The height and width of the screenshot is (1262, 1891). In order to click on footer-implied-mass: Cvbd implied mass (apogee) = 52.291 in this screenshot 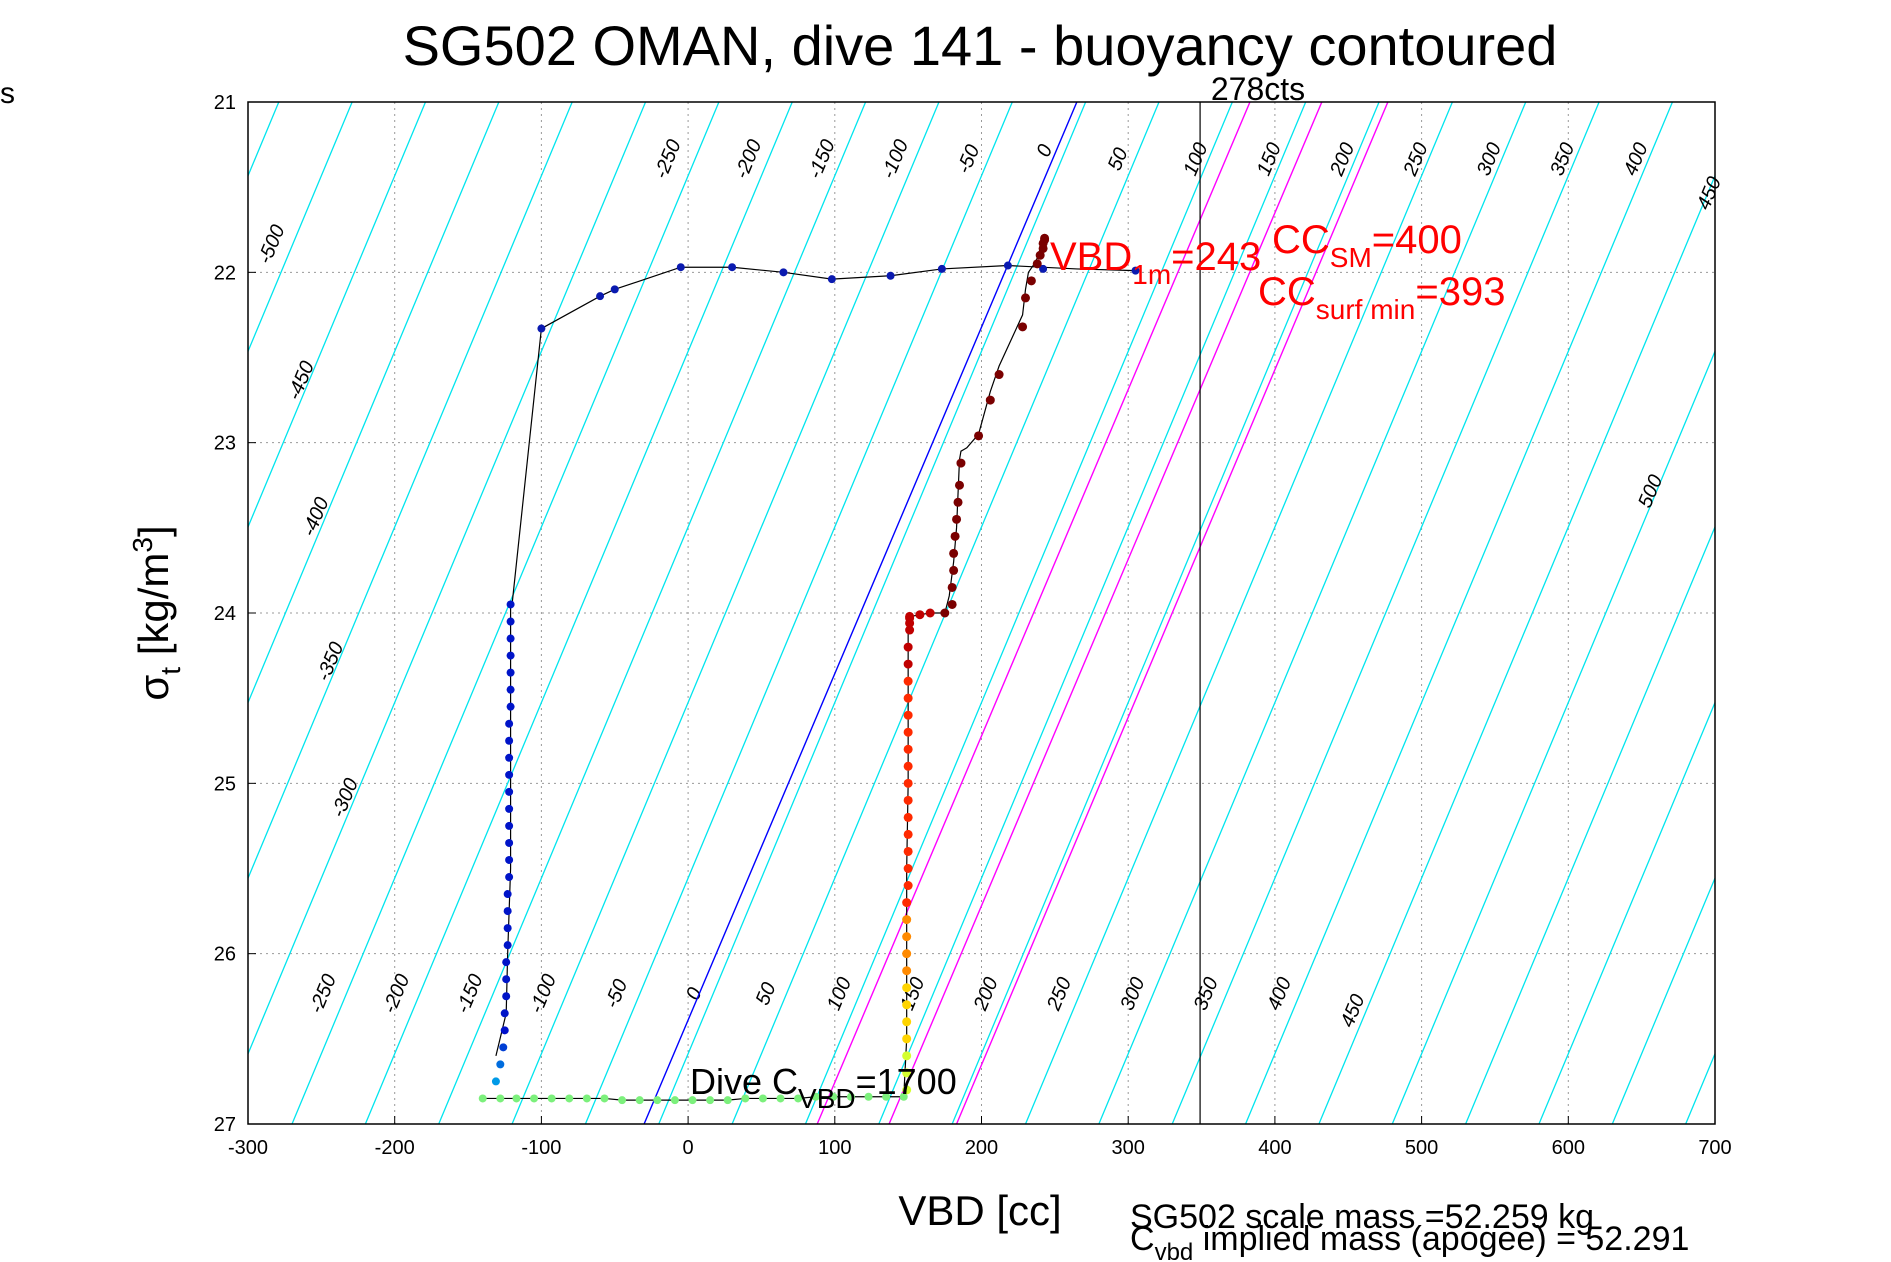, I will do `click(1409, 1241)`.